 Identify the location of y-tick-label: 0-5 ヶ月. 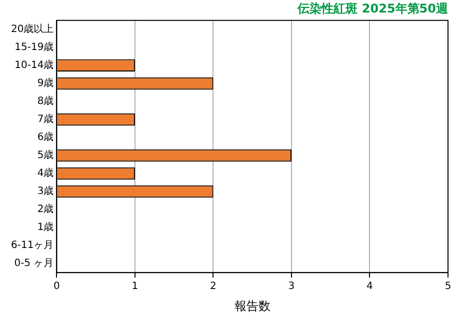
(34, 264).